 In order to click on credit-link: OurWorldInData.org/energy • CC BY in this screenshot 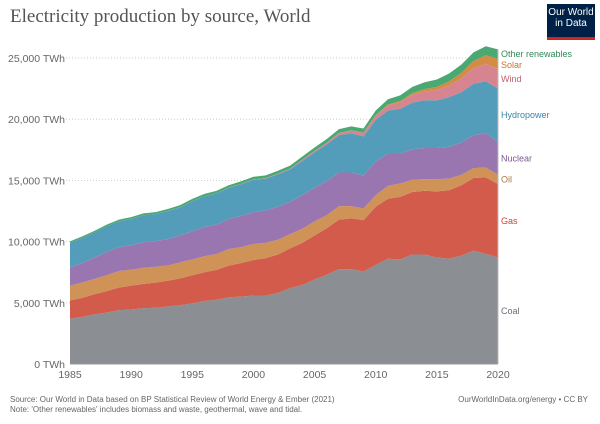, I will do `click(523, 399)`.